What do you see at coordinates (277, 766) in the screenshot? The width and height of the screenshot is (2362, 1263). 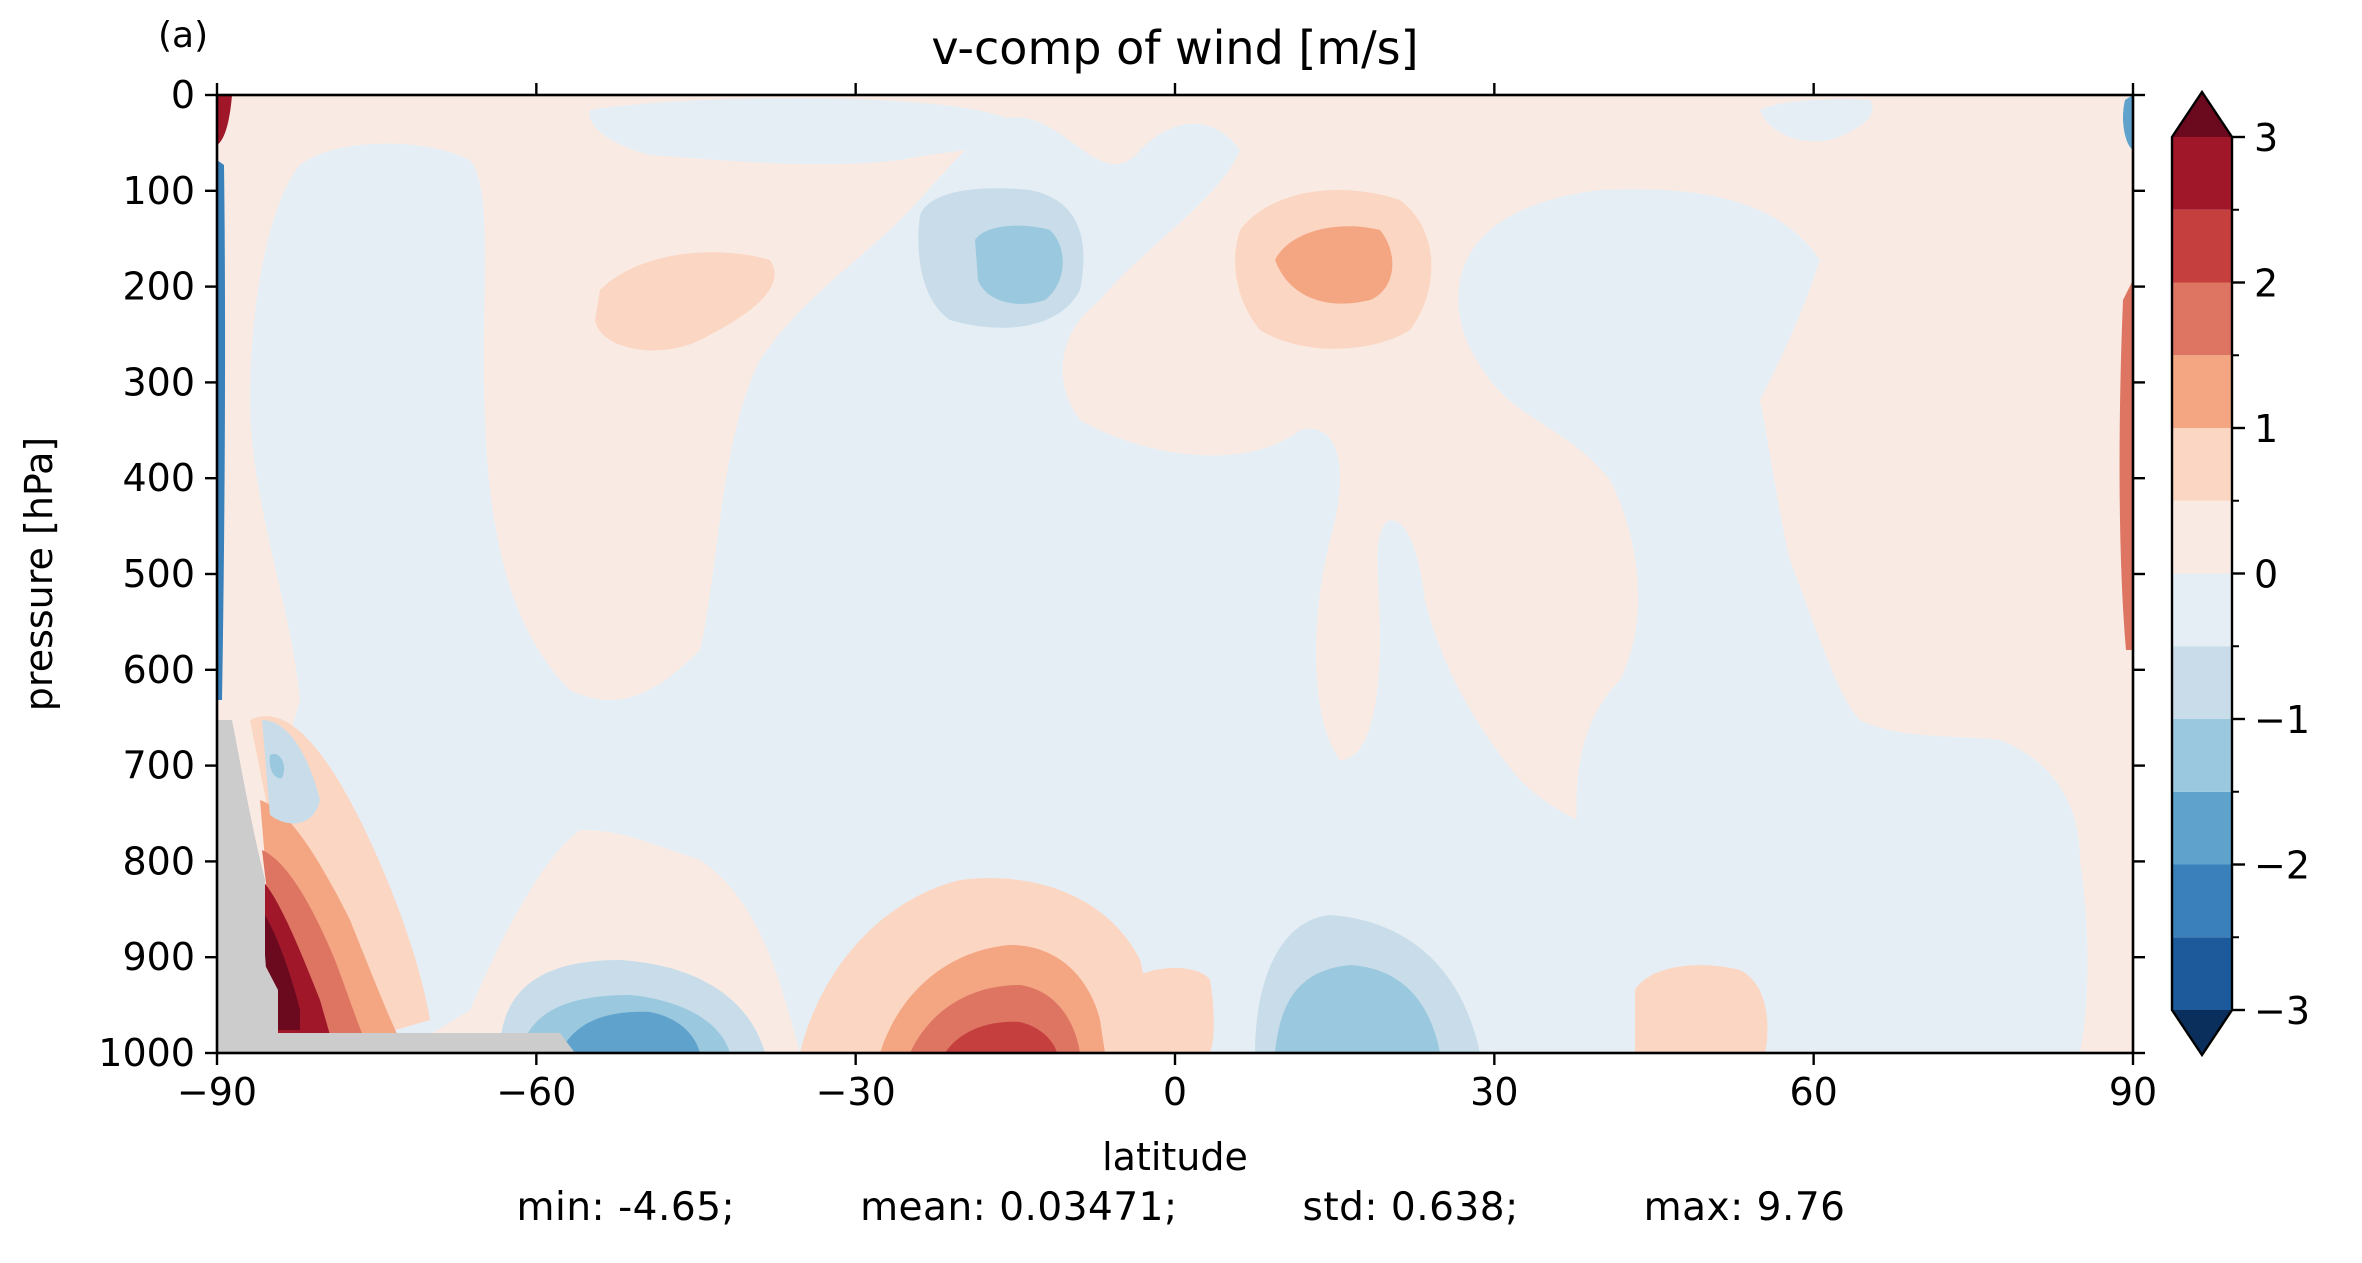 I see `region-neg2-antarctic-spot` at bounding box center [277, 766].